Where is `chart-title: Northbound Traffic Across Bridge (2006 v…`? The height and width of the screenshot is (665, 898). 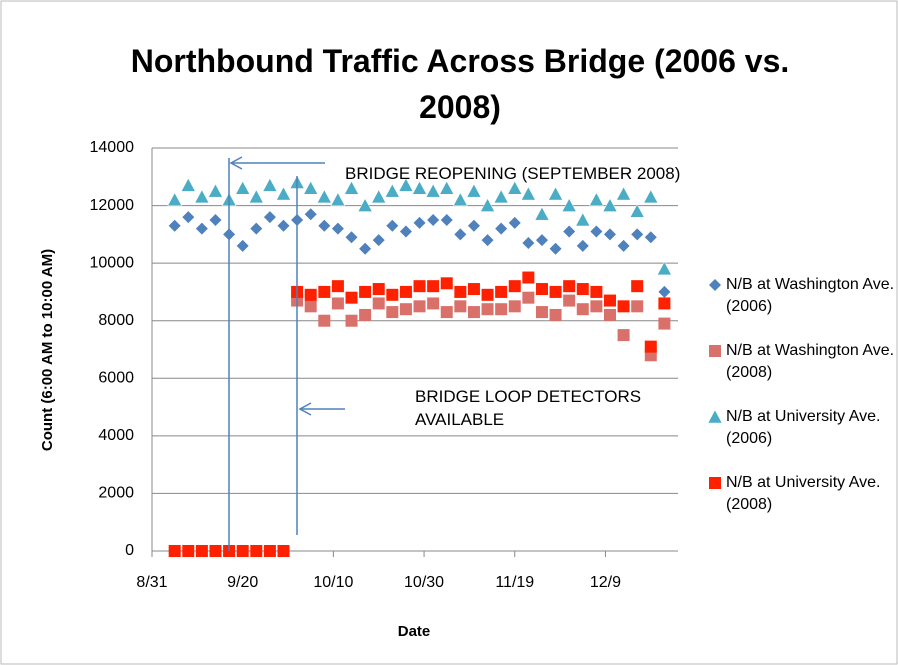
chart-title: Northbound Traffic Across Bridge (2006 v… is located at coordinates (460, 84).